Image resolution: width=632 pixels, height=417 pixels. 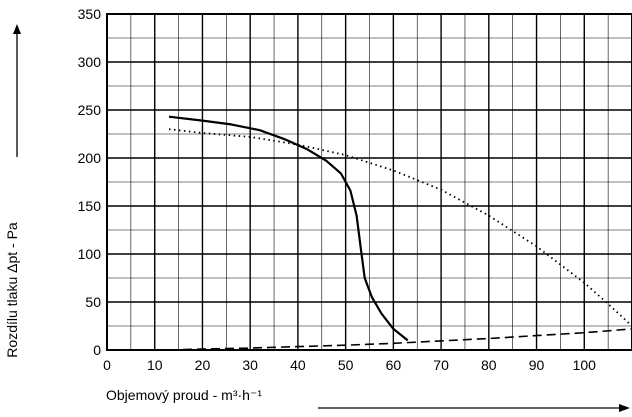 What do you see at coordinates (250, 365) in the screenshot?
I see `x-tick-label: 30` at bounding box center [250, 365].